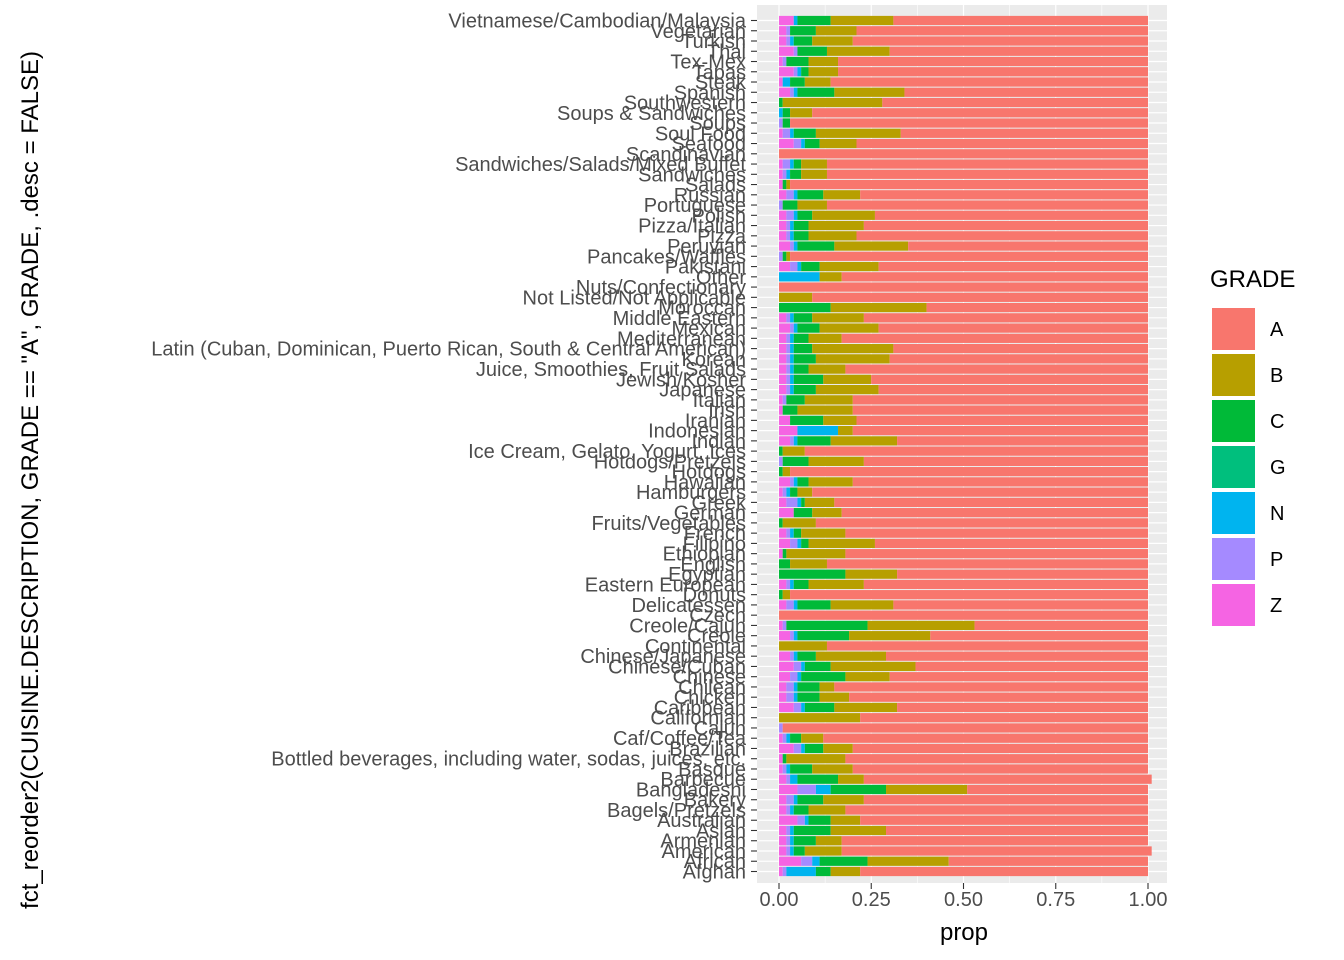  I want to click on bar-brazilian-grade-p, so click(797, 748).